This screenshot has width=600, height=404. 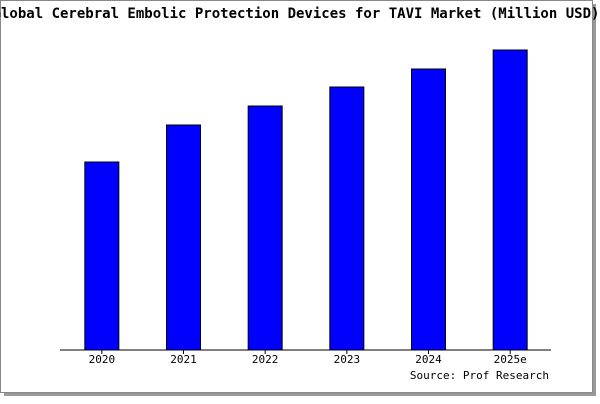 What do you see at coordinates (265, 359) in the screenshot?
I see `x-tick-label: 2022` at bounding box center [265, 359].